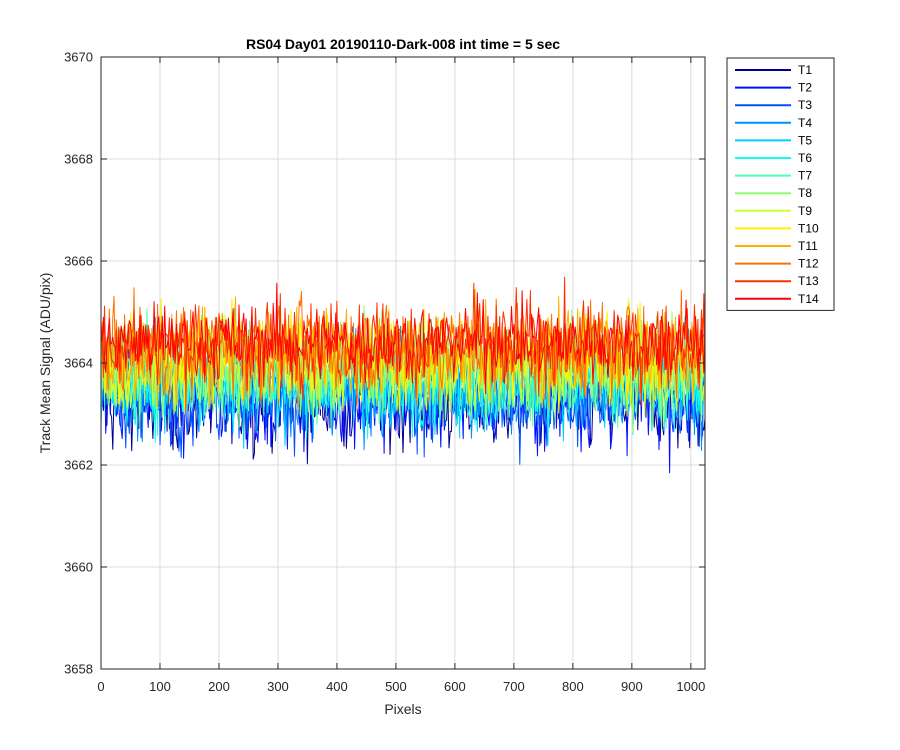  I want to click on x-axis-label: Pixels, so click(402, 709).